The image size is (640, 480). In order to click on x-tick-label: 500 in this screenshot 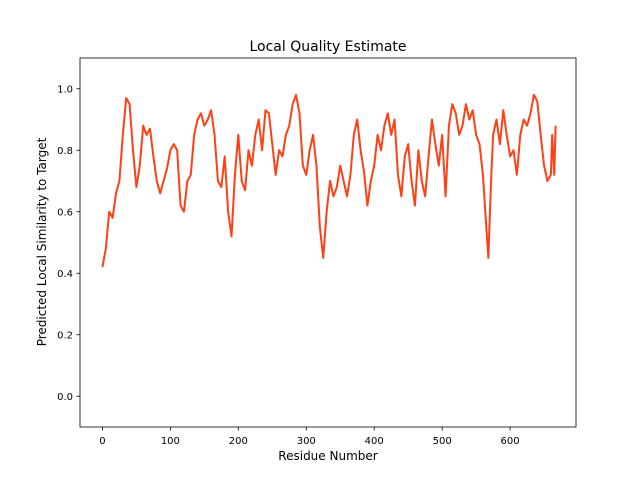, I will do `click(442, 441)`.